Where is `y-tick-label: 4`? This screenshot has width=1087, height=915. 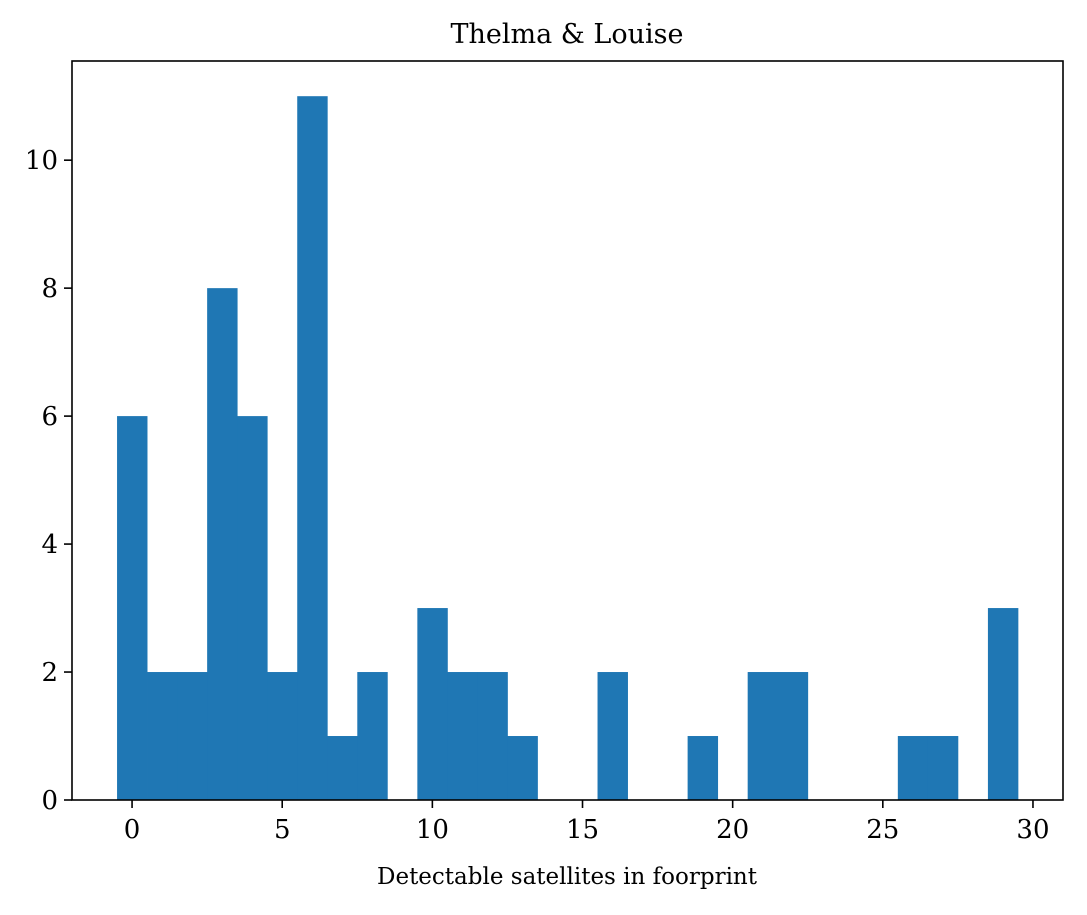
y-tick-label: 4 is located at coordinates (49, 545).